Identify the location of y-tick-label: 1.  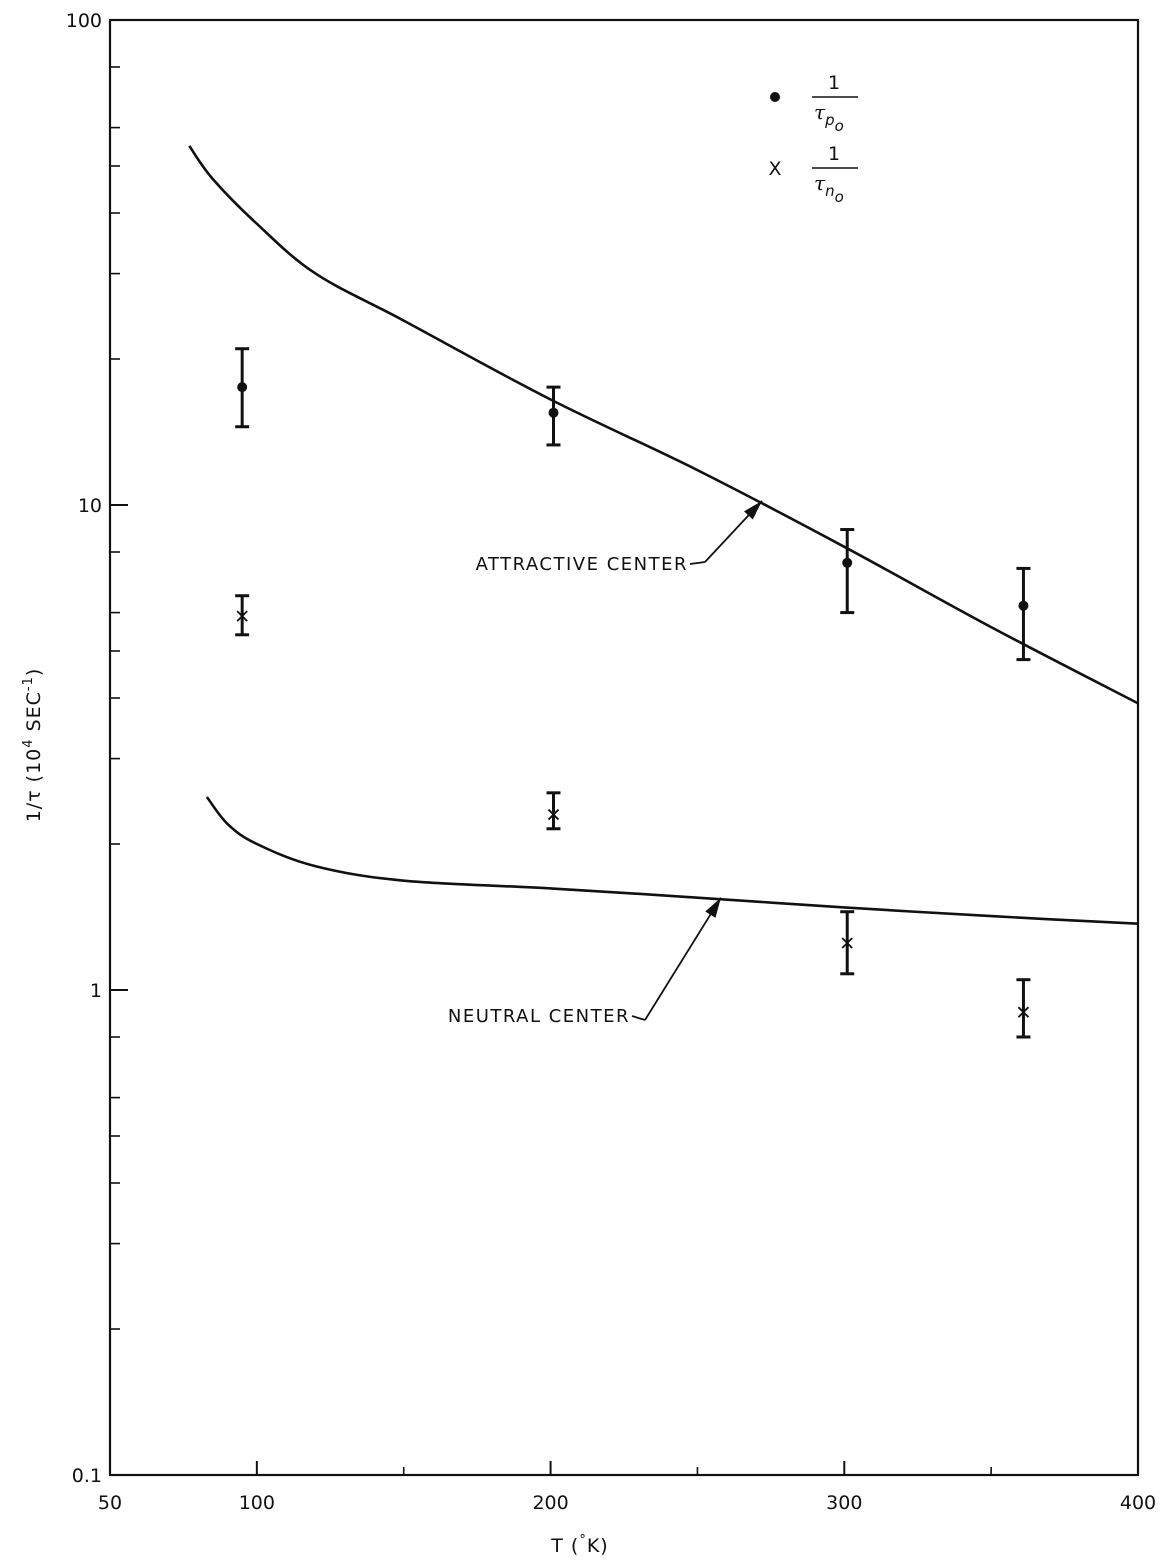
(96, 991).